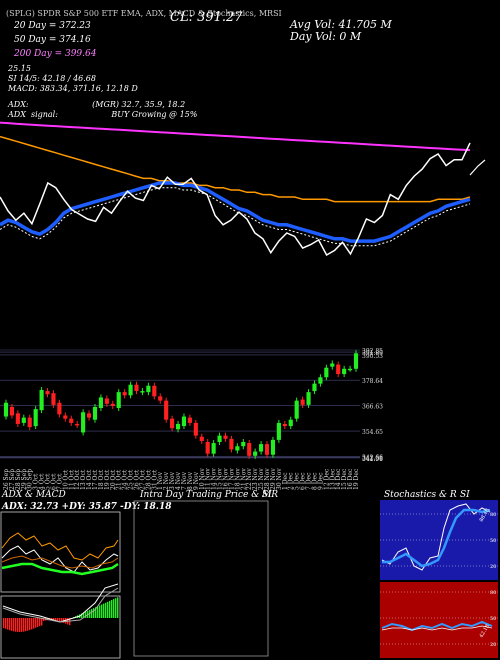  I want to click on date-label: 8 Nov, so click(190, 480).